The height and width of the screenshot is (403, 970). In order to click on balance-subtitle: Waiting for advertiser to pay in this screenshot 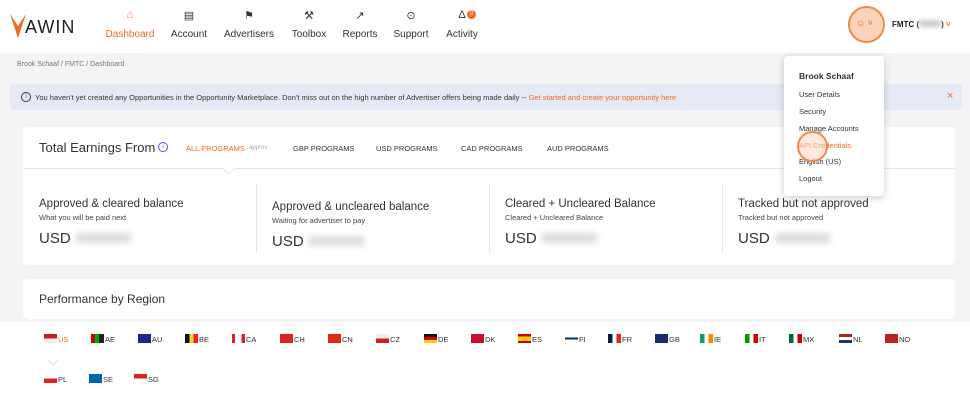, I will do `click(319, 220)`.